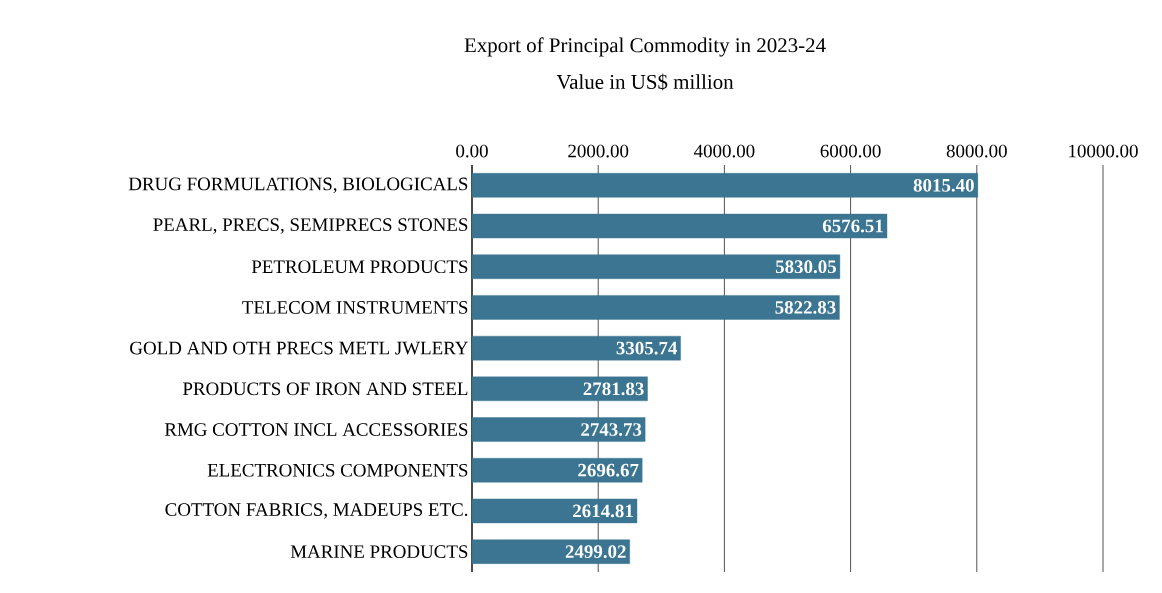  I want to click on data-label: 3305.74, so click(647, 348).